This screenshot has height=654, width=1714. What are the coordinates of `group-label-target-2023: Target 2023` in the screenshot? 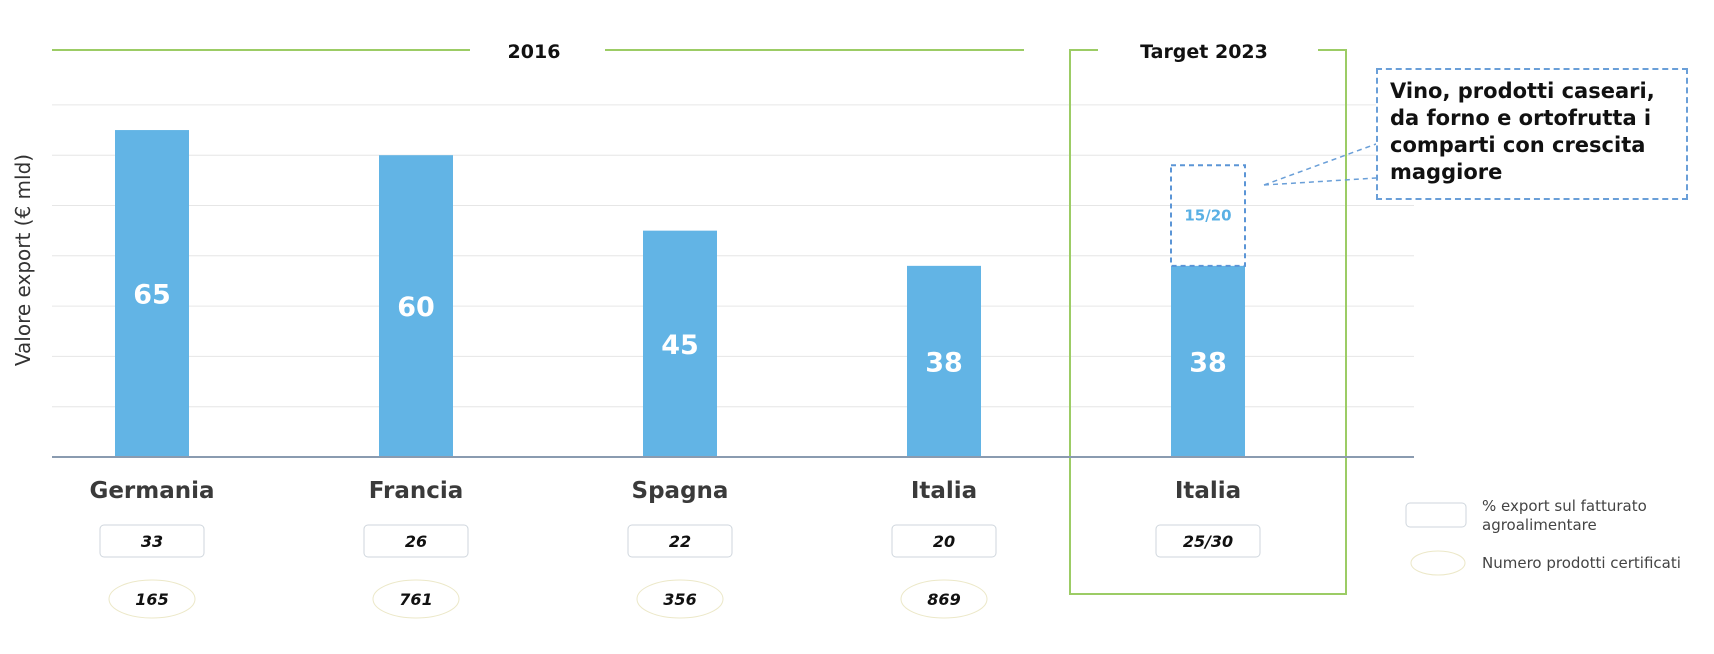 It's located at (1204, 52).